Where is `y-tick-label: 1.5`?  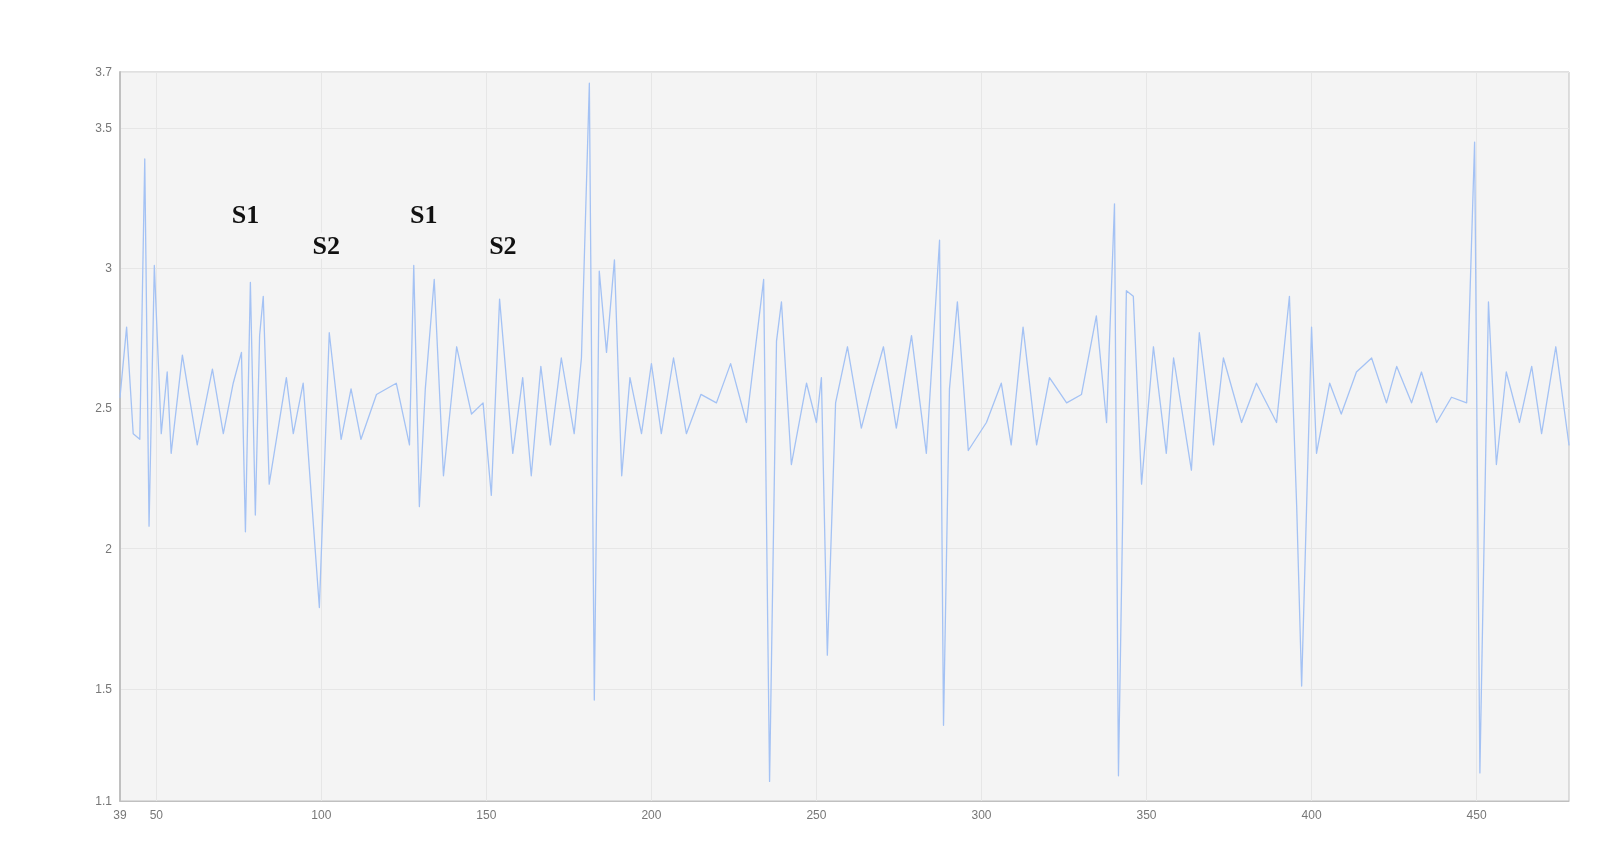 y-tick-label: 1.5 is located at coordinates (104, 688).